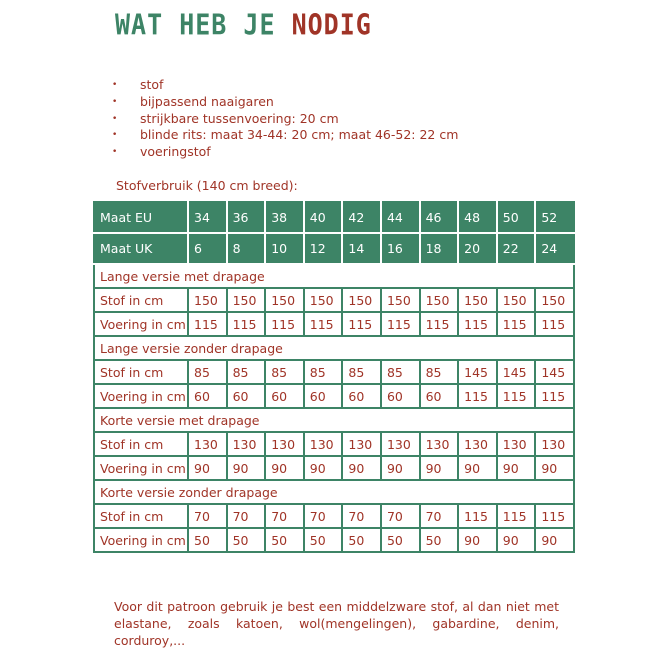 This screenshot has height=650, width=650. I want to click on table-row: Voering in cm 50 50 50 50 50 50 50 90 90 90, so click(334, 540).